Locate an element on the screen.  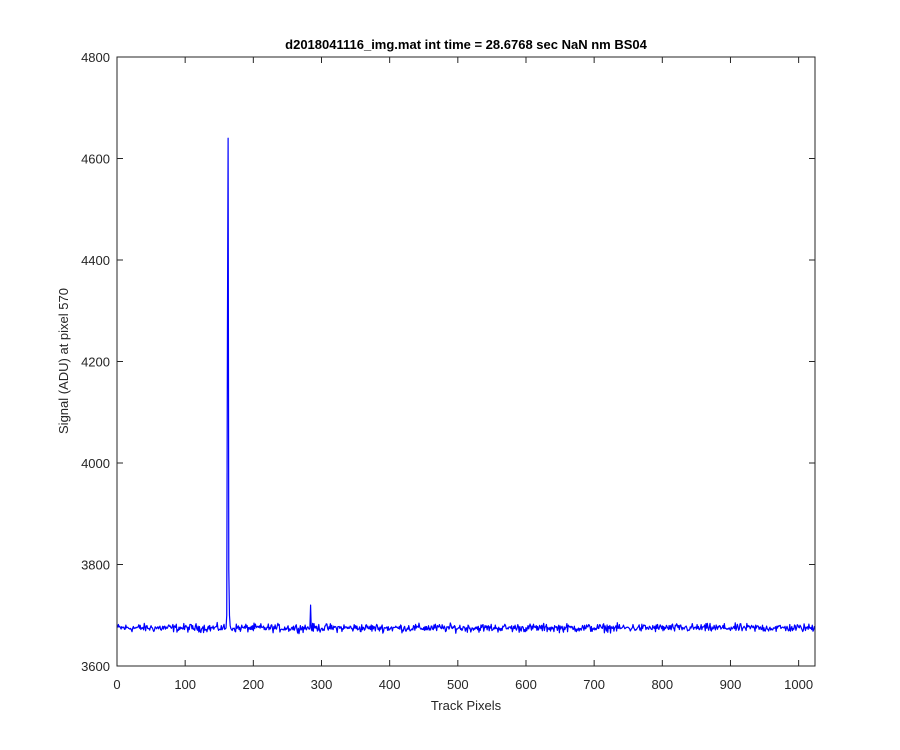
y-tick-label: 3800 is located at coordinates (95, 565).